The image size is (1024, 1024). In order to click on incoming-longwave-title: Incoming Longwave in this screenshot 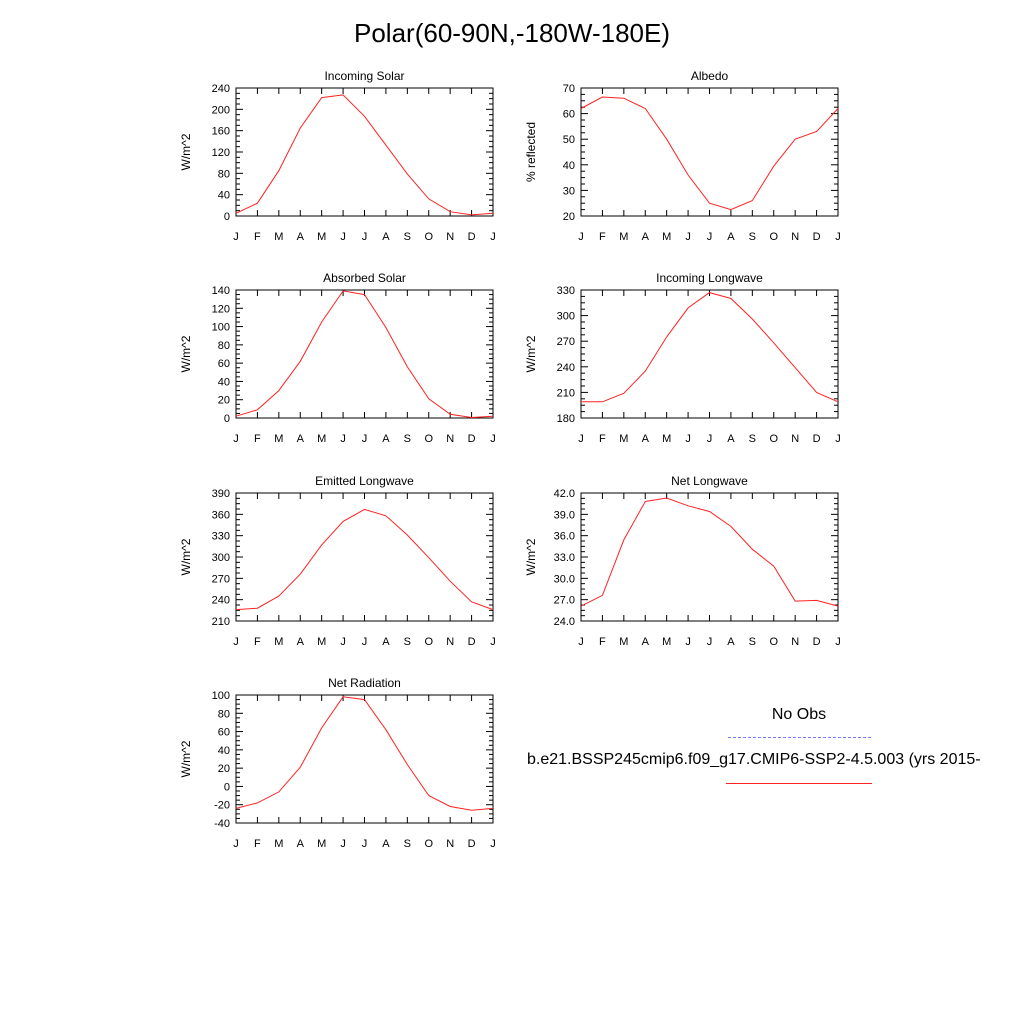, I will do `click(709, 278)`.